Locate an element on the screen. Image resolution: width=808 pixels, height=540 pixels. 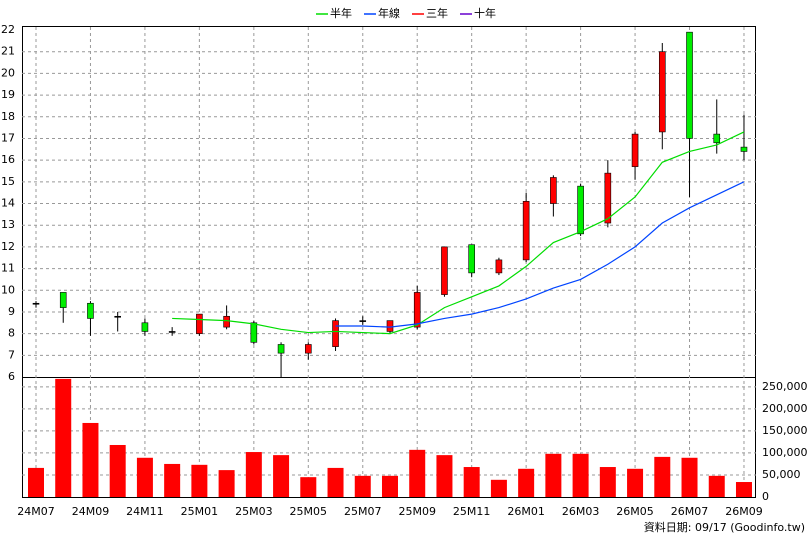
x-tick-label: 26M09 is located at coordinates (744, 511).